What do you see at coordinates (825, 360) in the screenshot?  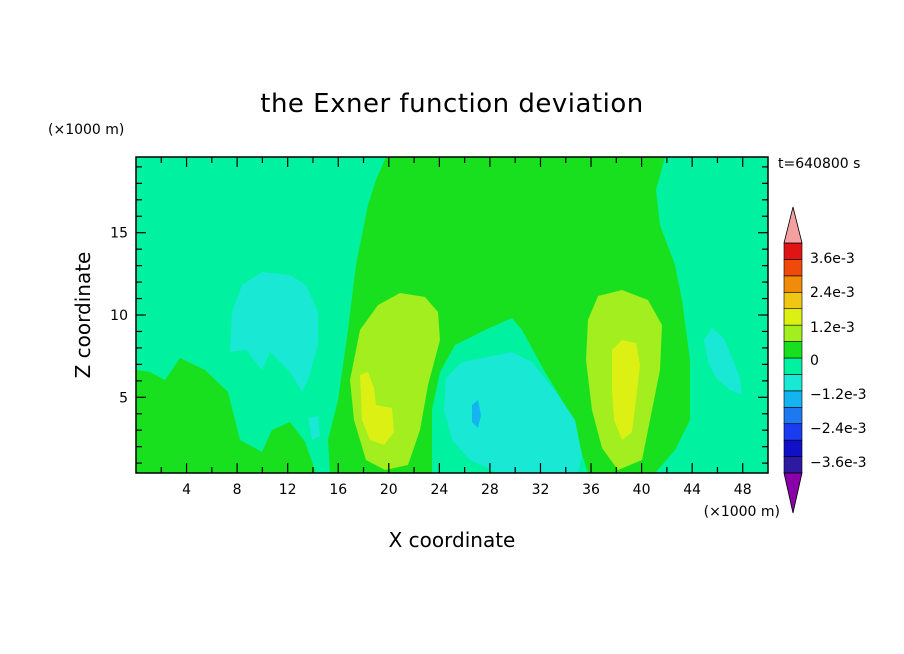 I see `colorbar: 3.6e-3 2.4e-3 1.2e-3 0 −1.2e-3 −2.4e-3 −3.6e-3` at bounding box center [825, 360].